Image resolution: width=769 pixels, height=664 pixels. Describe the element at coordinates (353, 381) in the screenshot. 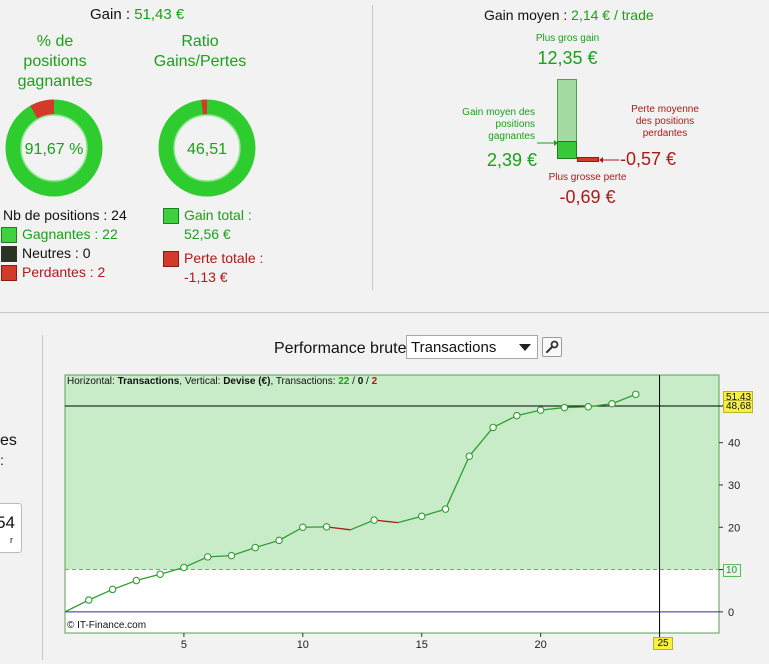

I see `info-sep1: /` at that location.